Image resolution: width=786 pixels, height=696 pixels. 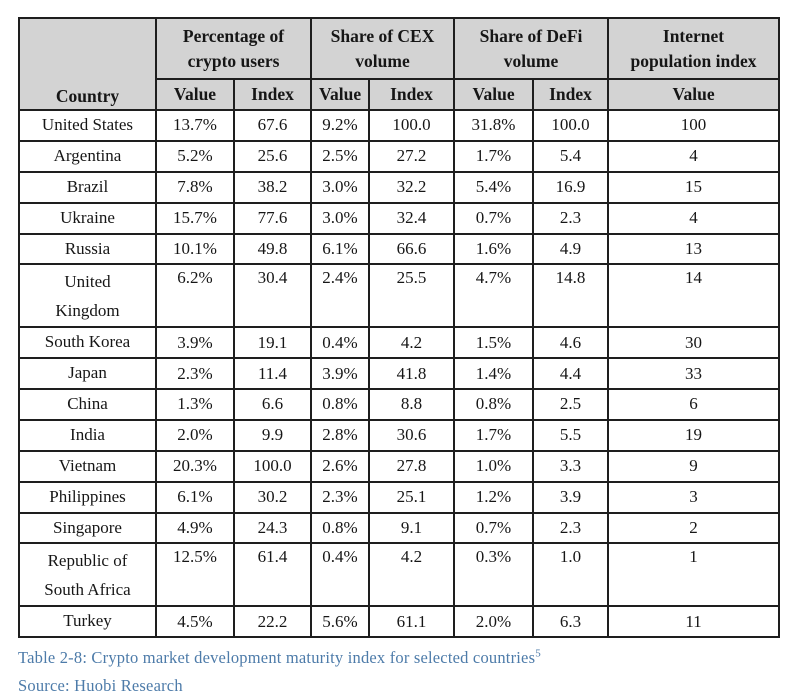 I want to click on value-cell: 15, so click(x=694, y=187).